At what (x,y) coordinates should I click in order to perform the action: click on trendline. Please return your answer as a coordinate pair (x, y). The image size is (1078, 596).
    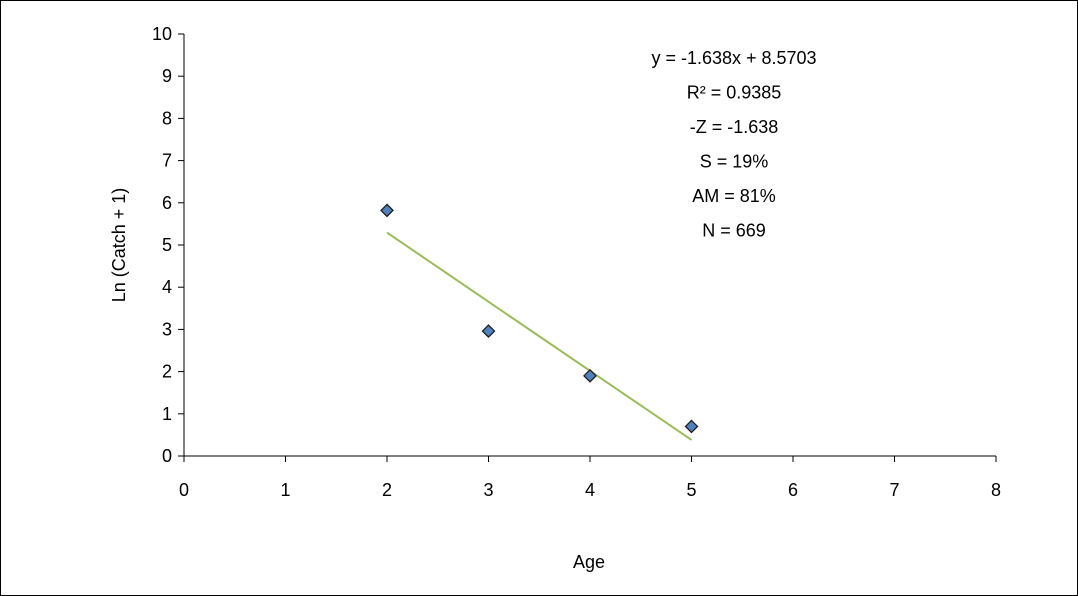
    Looking at the image, I should click on (539, 336).